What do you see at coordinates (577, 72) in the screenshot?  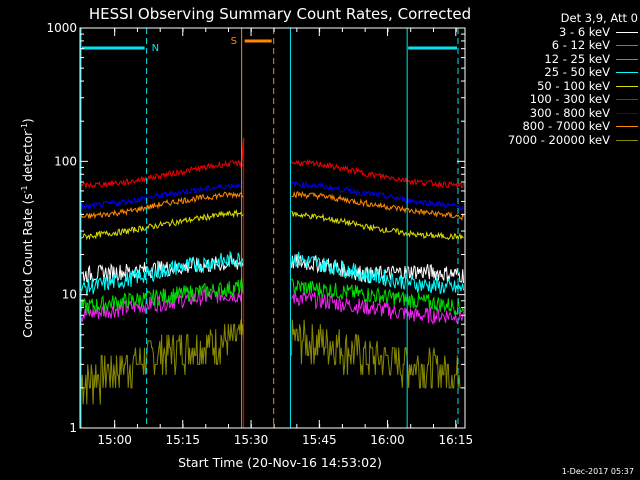 I see `legend-entry-label: 25 - 50 keV` at bounding box center [577, 72].